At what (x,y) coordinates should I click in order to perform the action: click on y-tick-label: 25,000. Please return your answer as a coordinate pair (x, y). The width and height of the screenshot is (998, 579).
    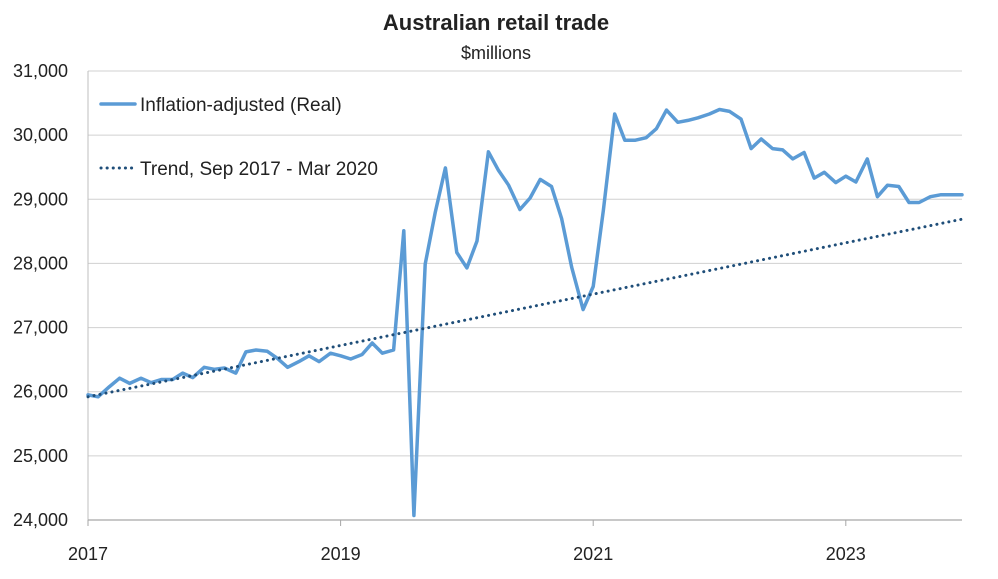
    Looking at the image, I should click on (40, 456).